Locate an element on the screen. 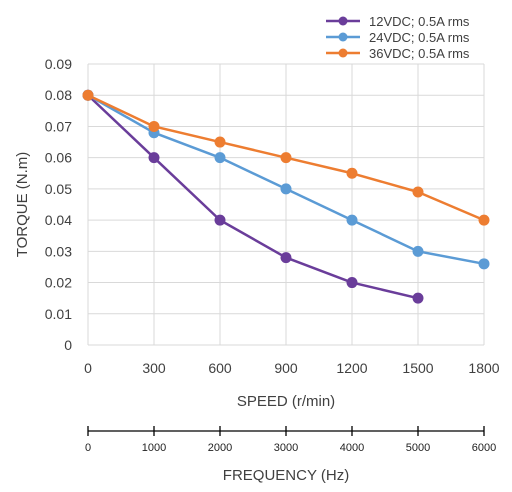 The height and width of the screenshot is (492, 512). y-tick-label: 0.09 is located at coordinates (58, 64).